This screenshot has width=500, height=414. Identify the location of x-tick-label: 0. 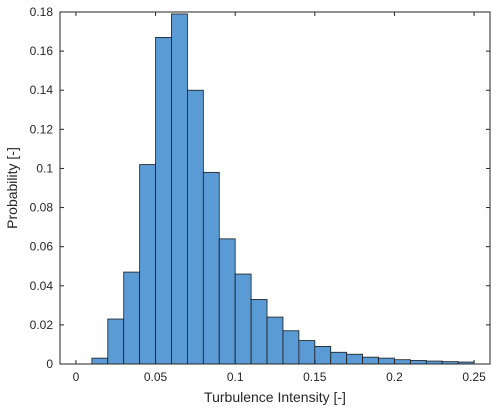
(76, 377).